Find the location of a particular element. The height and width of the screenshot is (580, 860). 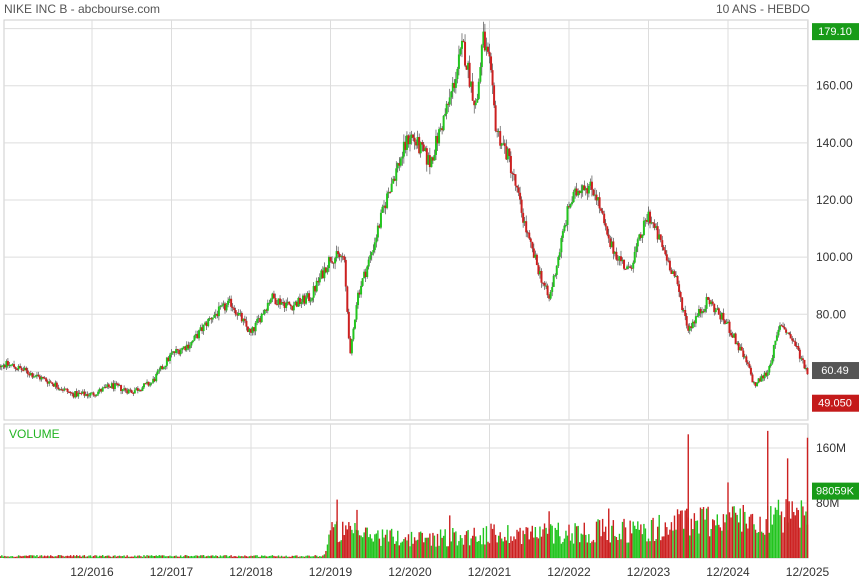

price-tick-label: 120.00 is located at coordinates (834, 200).